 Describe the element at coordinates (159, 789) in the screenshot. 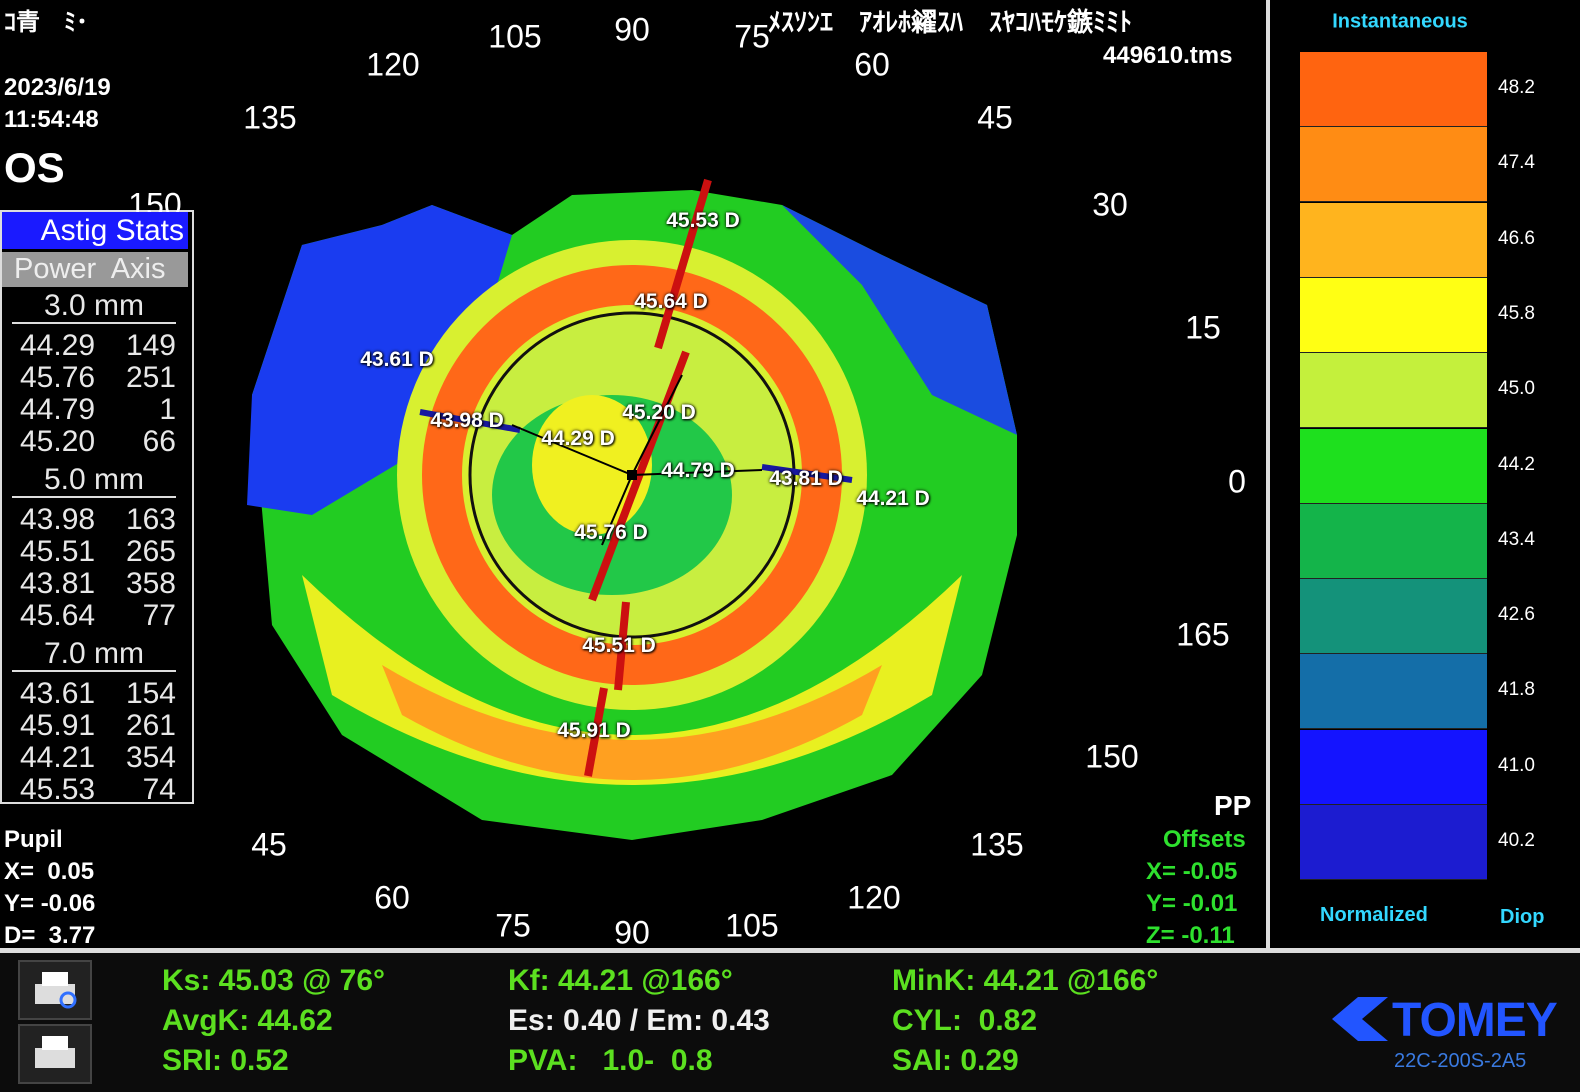

I see `axis-value: 74` at that location.